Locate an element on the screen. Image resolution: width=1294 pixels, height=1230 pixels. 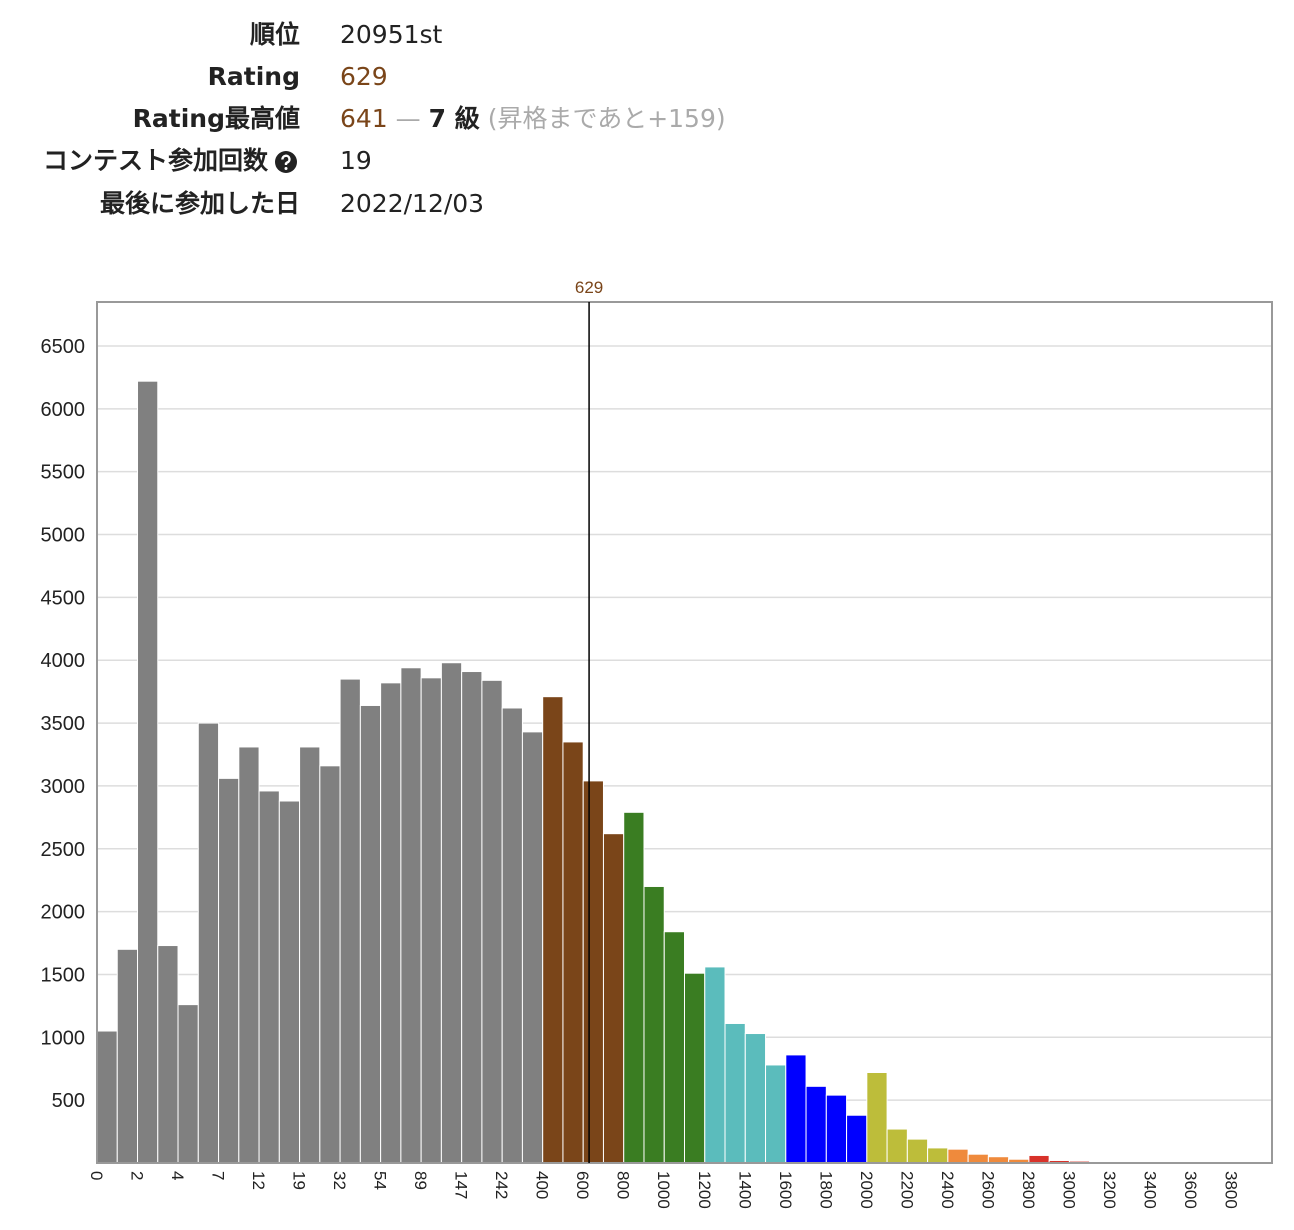
y-tick-label: 3500 is located at coordinates (63, 724).